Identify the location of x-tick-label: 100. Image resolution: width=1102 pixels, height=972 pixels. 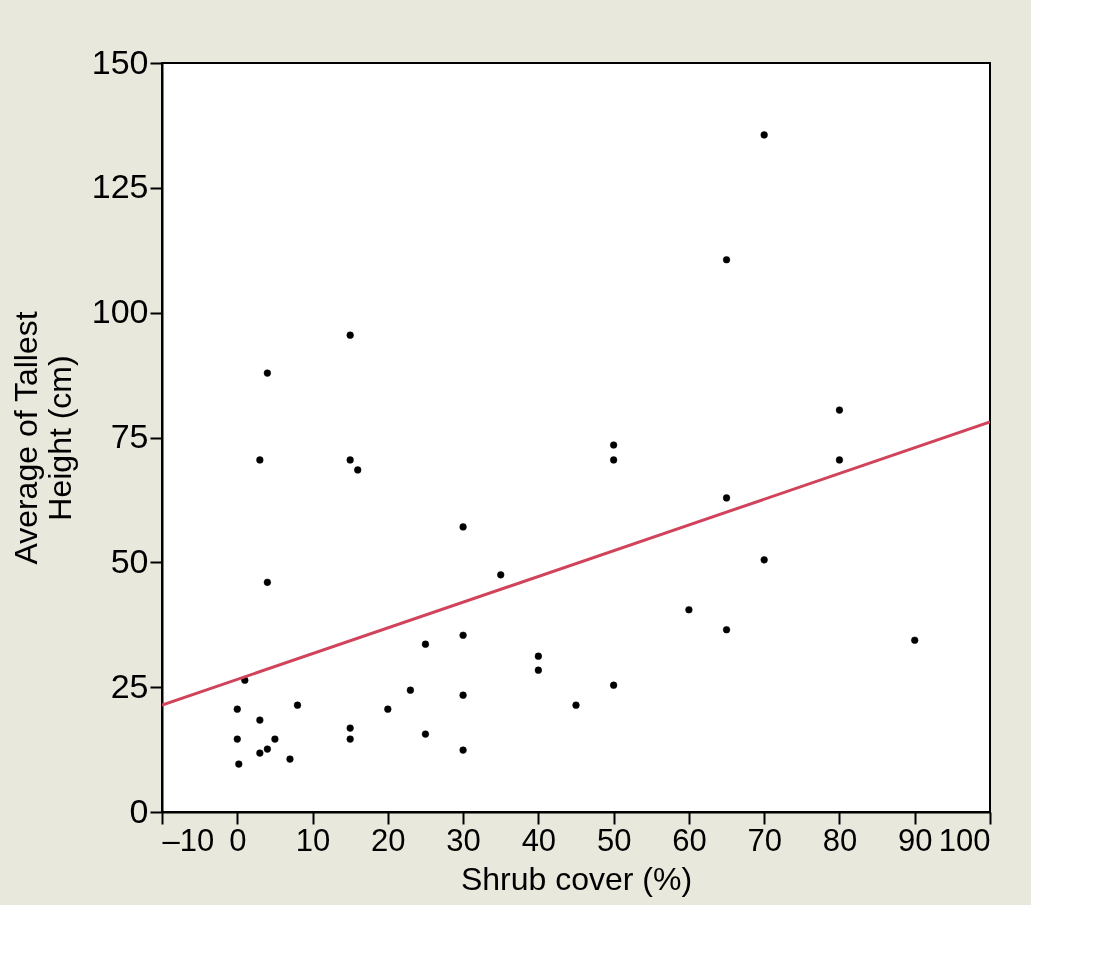
(964, 840).